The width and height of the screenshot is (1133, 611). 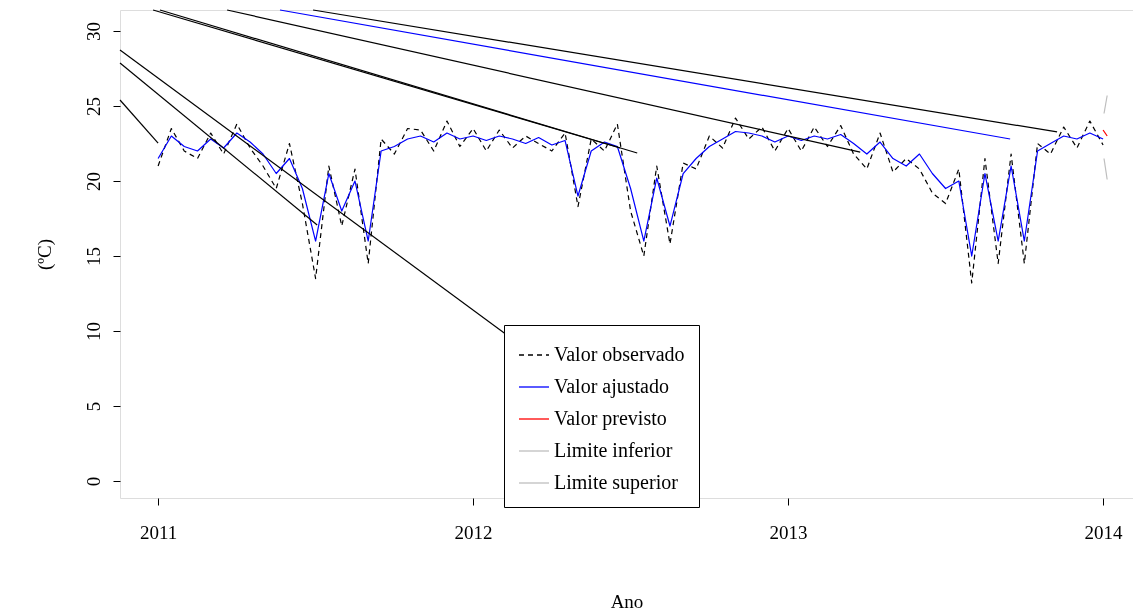 I want to click on legend-label: Valor observado, so click(x=619, y=354).